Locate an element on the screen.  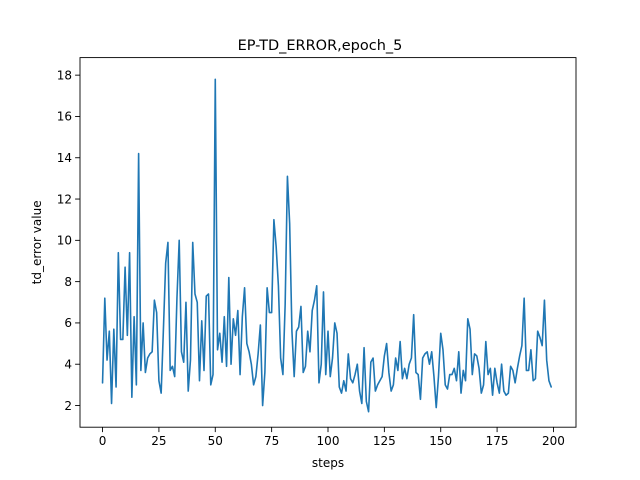
y-tick-label: 14 is located at coordinates (64, 158).